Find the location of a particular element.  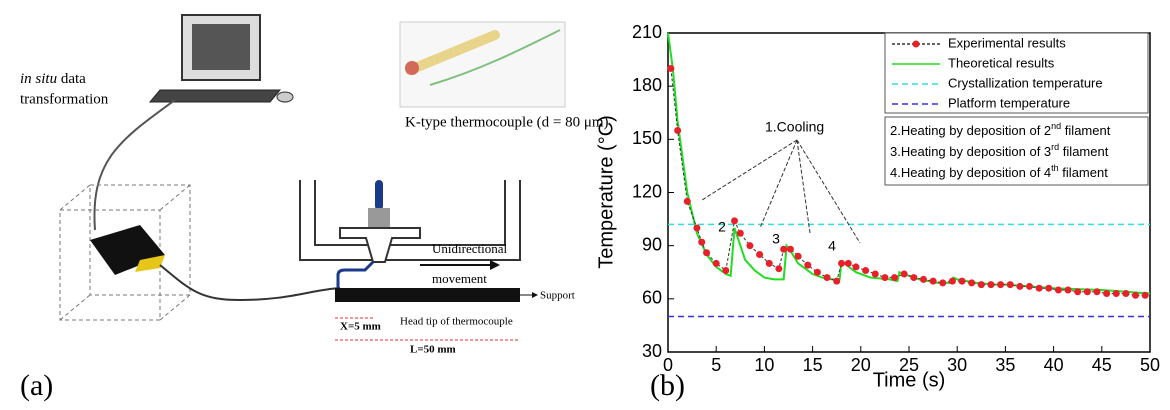

movement-label: Unidirectional is located at coordinates (469, 248).